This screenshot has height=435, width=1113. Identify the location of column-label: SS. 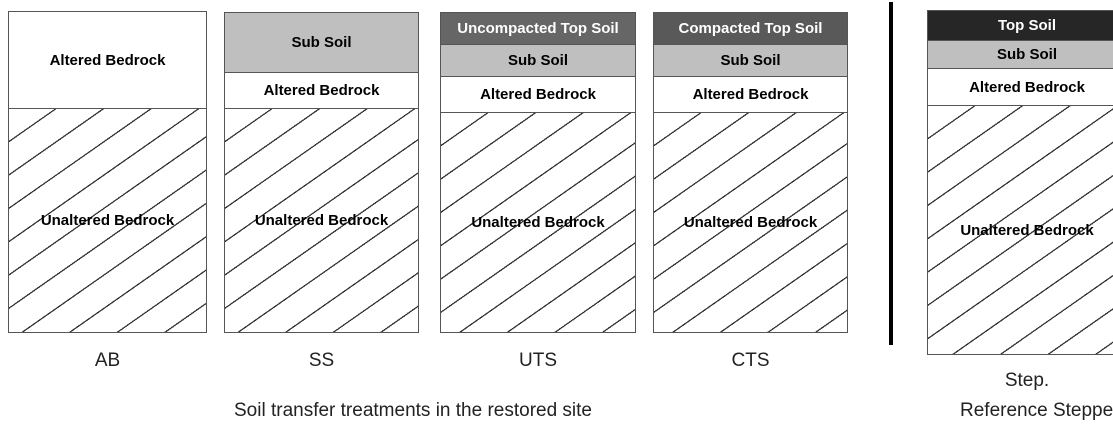
(321, 360).